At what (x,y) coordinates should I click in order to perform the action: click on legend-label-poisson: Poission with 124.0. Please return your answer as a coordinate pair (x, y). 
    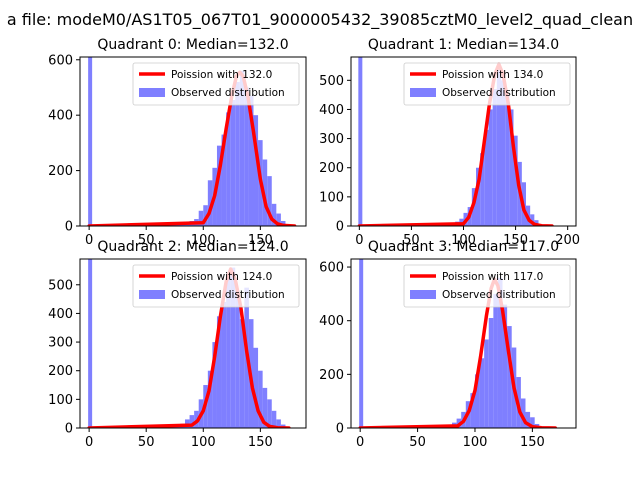
    Looking at the image, I should click on (221, 277).